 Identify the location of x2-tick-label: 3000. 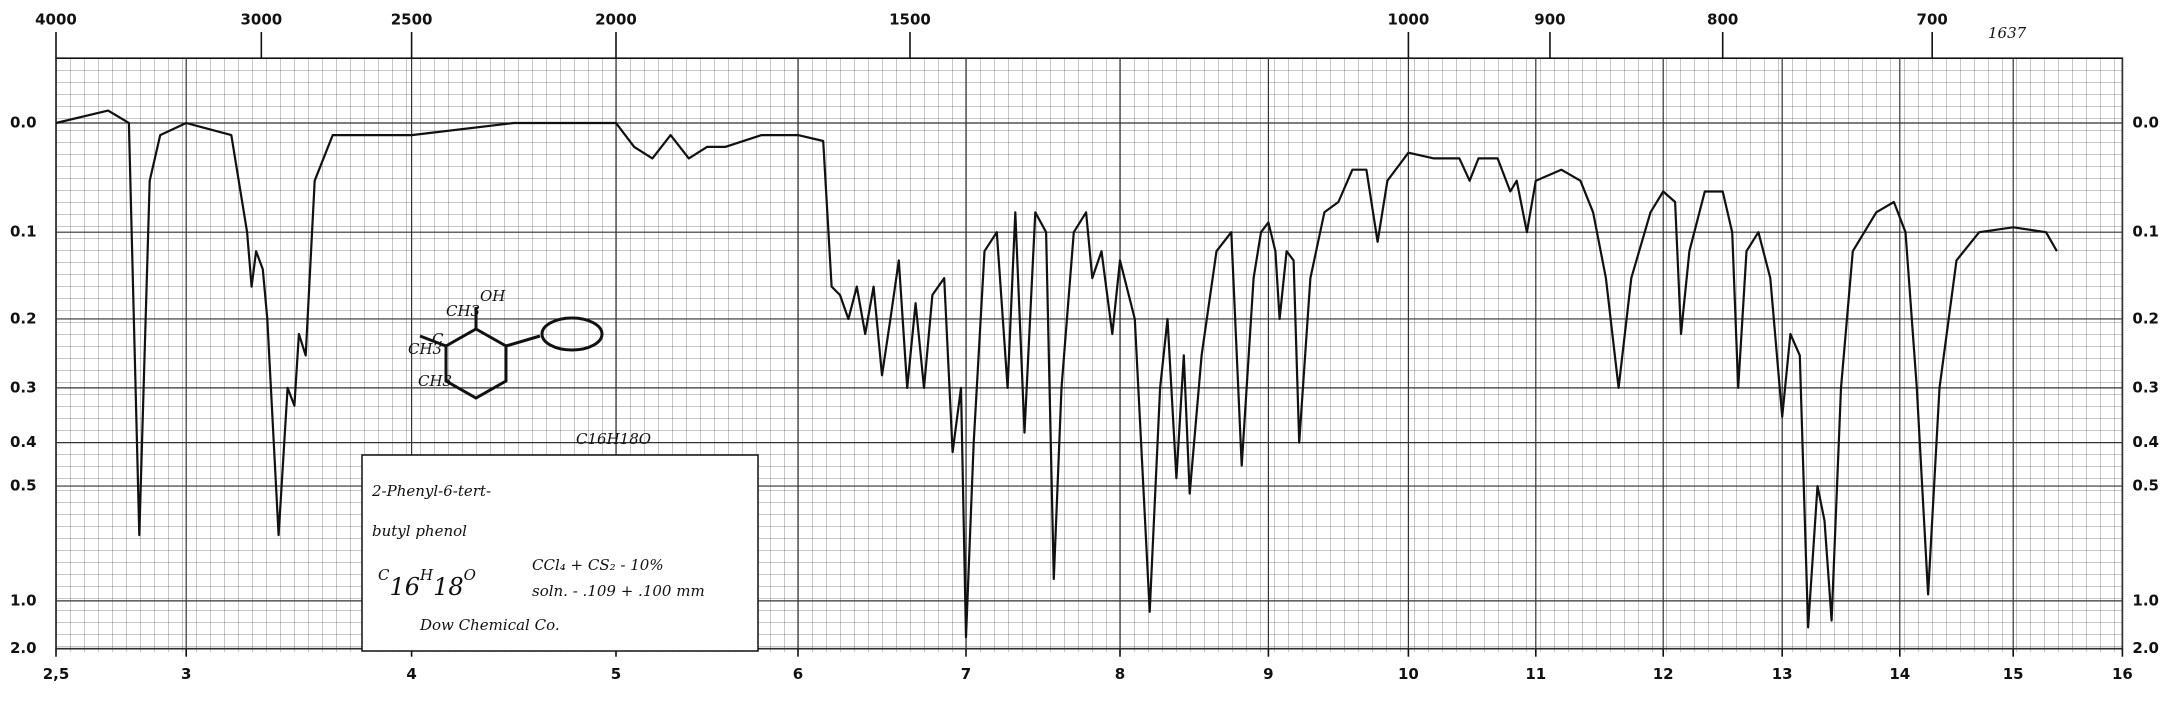
(261, 20).